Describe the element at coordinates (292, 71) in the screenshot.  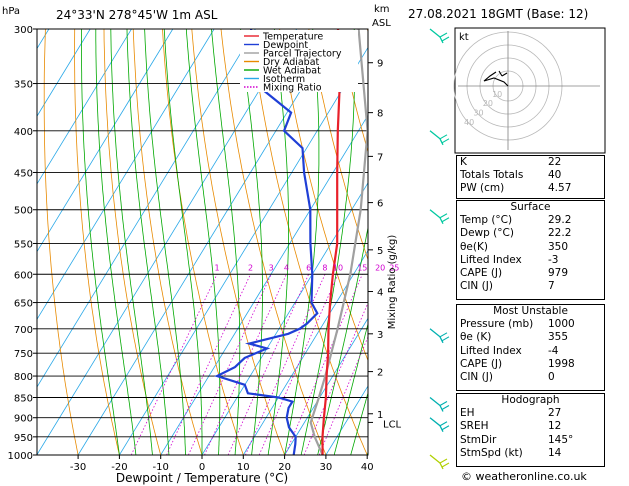
I see `legend-entry: Wet Adiabat` at that location.